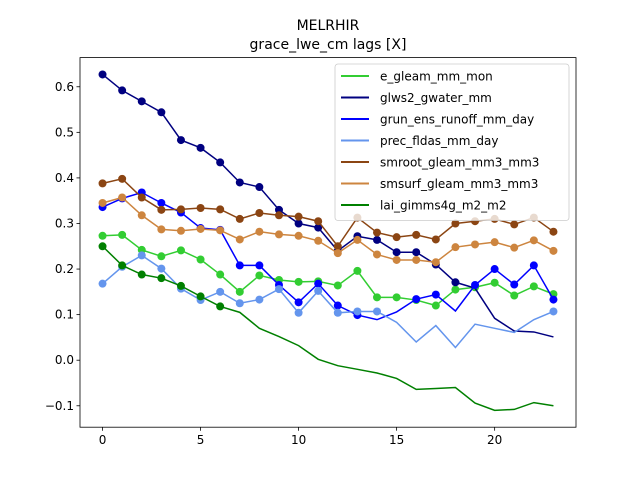 This screenshot has height=480, width=640. Describe the element at coordinates (439, 184) in the screenshot. I see `legend-item: smsurf_gleam_mm3_mm3` at that location.